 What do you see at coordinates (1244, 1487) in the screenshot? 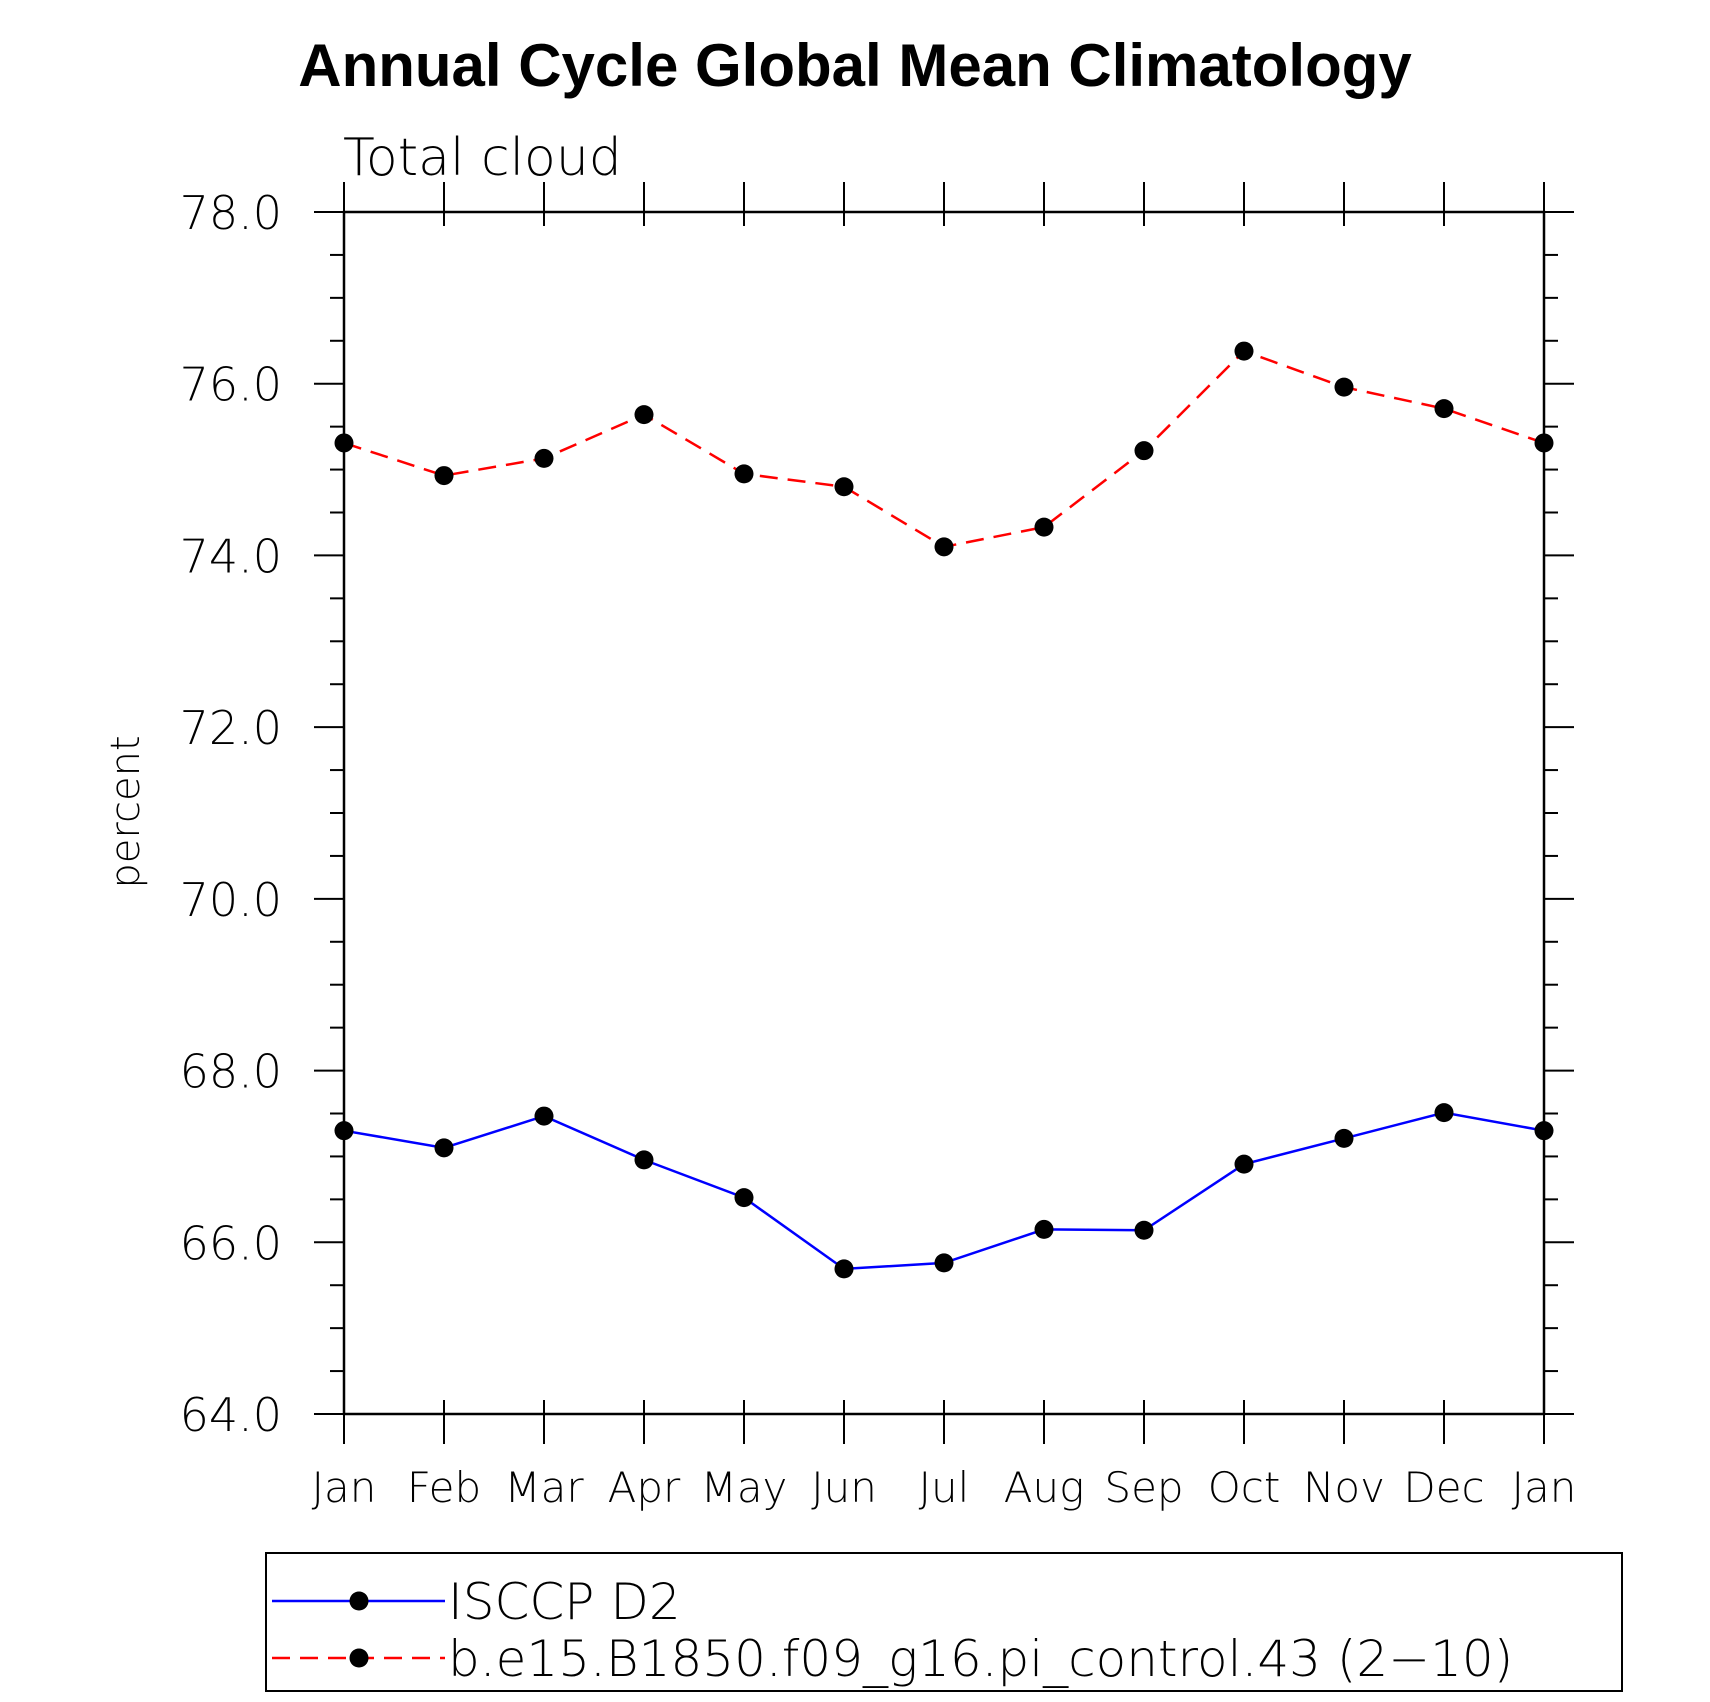
I see `x-tick-label: Oct` at bounding box center [1244, 1487].